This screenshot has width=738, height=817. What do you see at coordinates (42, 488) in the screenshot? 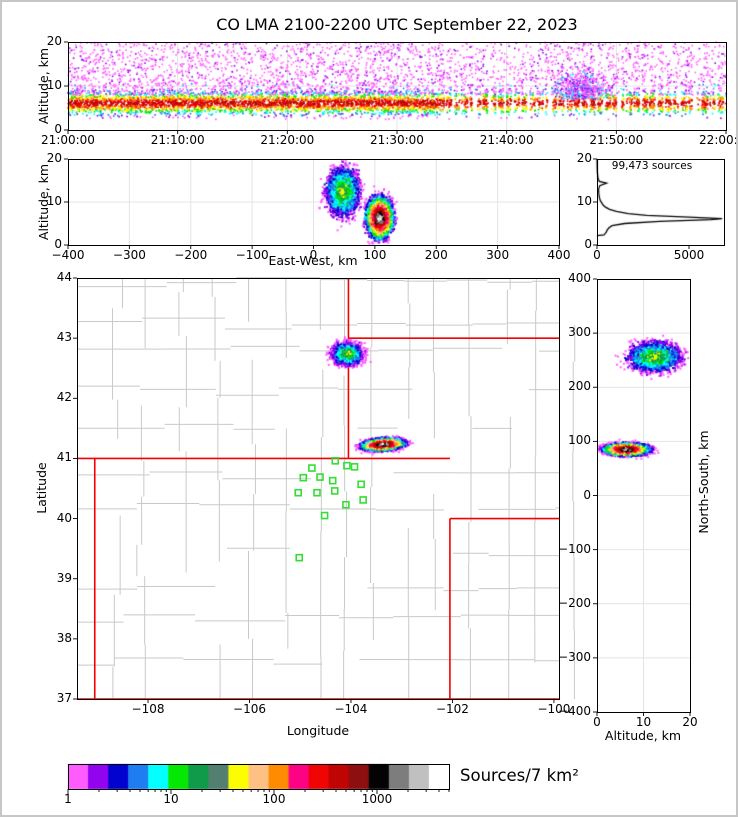
I see `map-ylabel: Latitude` at bounding box center [42, 488].